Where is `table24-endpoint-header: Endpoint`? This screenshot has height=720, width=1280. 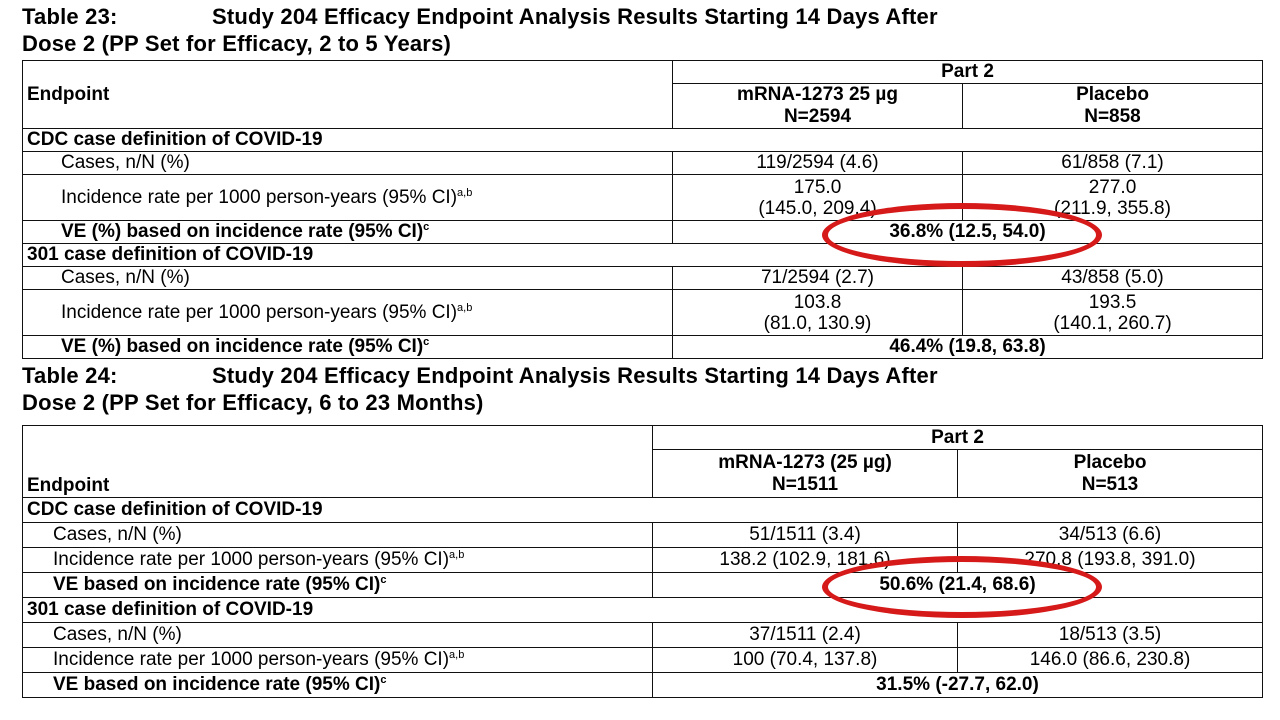 table24-endpoint-header: Endpoint is located at coordinates (337, 461).